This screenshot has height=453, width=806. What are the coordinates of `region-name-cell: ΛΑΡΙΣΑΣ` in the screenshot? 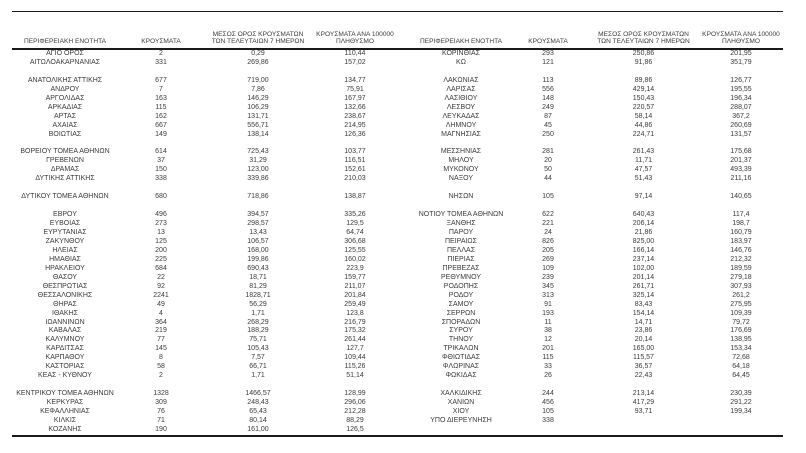 It's located at (461, 89).